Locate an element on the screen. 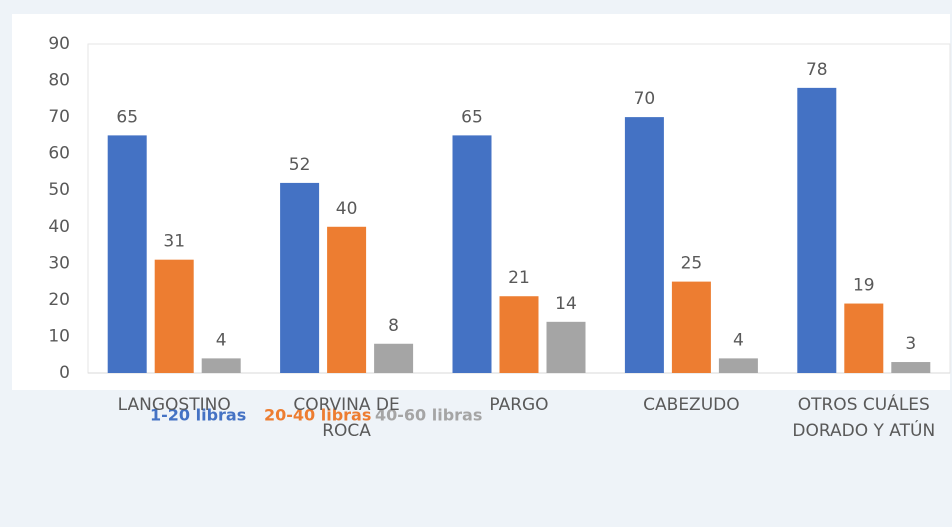 This screenshot has height=527, width=952. data-label: 25 is located at coordinates (692, 264).